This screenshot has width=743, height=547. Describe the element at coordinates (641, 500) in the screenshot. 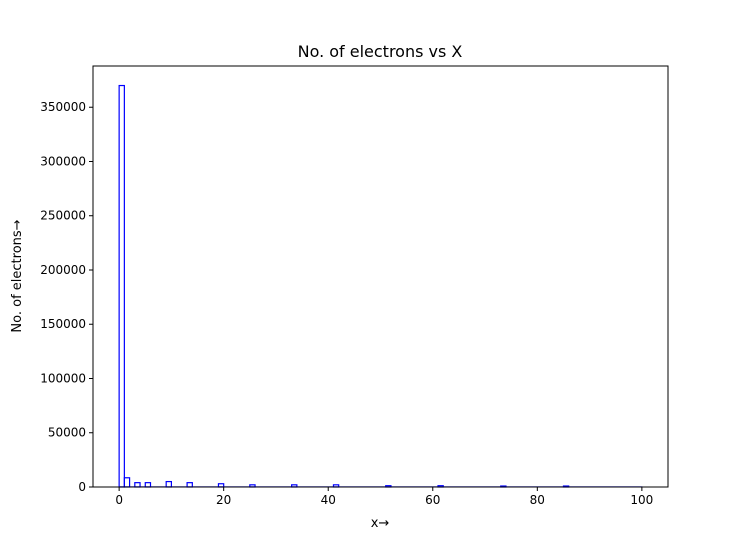

I see `x-tick-label: 100` at that location.